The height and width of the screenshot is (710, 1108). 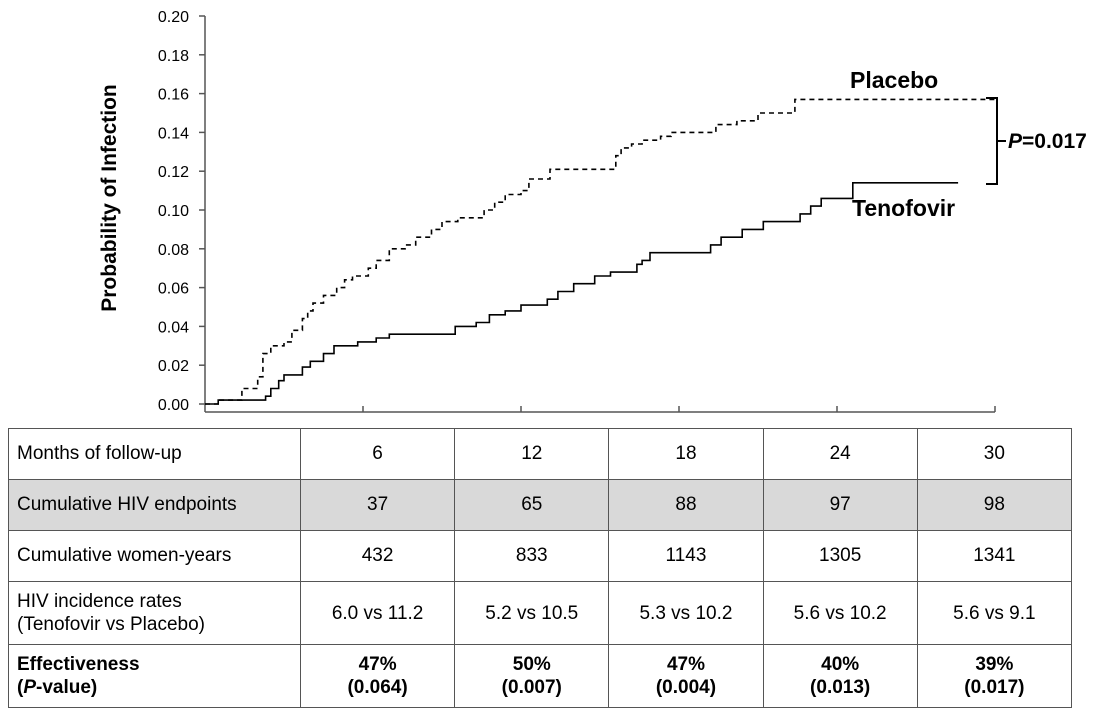 I want to click on p-value-number: =0.017, so click(x=1054, y=141).